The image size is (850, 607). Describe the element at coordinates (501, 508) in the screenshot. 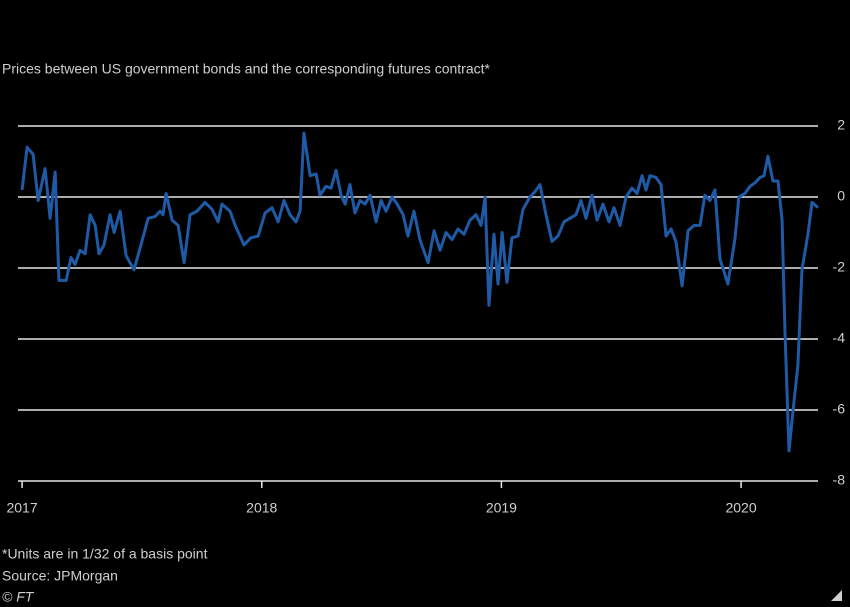

I see `x-tick-label: 2019` at that location.